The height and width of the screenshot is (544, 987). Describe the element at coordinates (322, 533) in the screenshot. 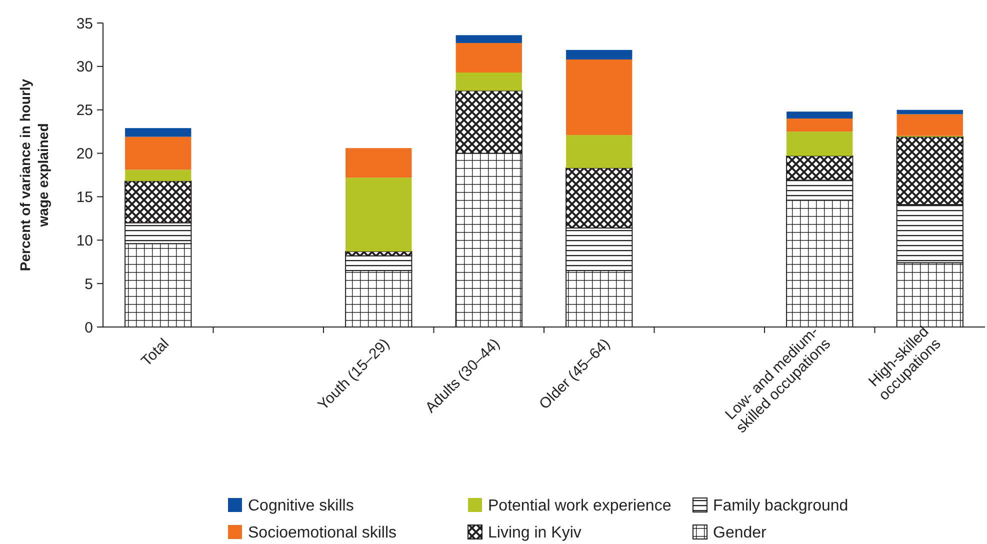

I see `legend-label: Socioemotional skills` at that location.